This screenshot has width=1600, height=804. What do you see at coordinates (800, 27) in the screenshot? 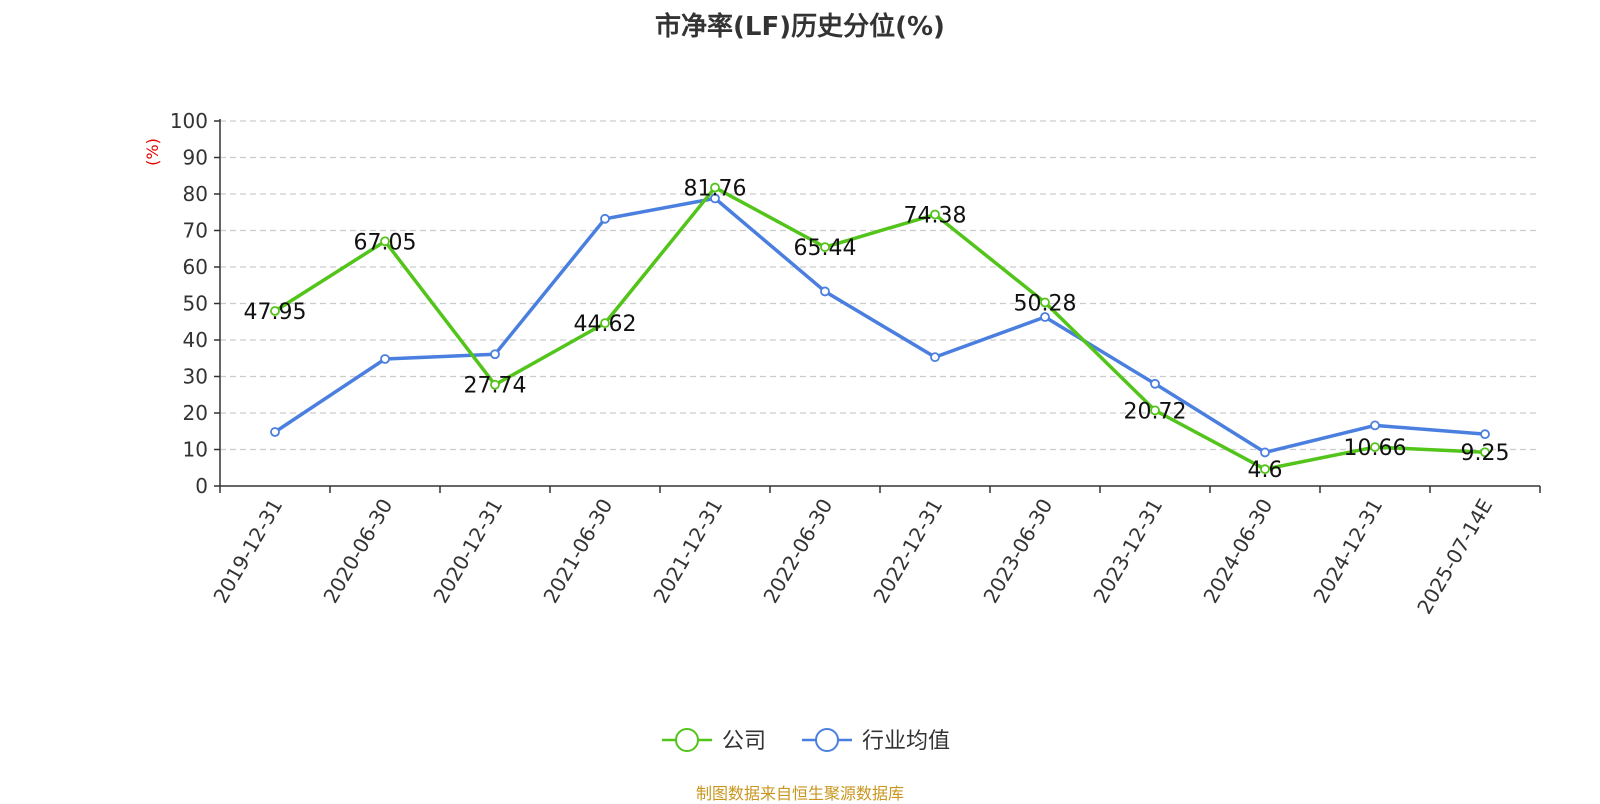
I see `chart-title: 市净率(LF)历史分位(%)` at bounding box center [800, 27].